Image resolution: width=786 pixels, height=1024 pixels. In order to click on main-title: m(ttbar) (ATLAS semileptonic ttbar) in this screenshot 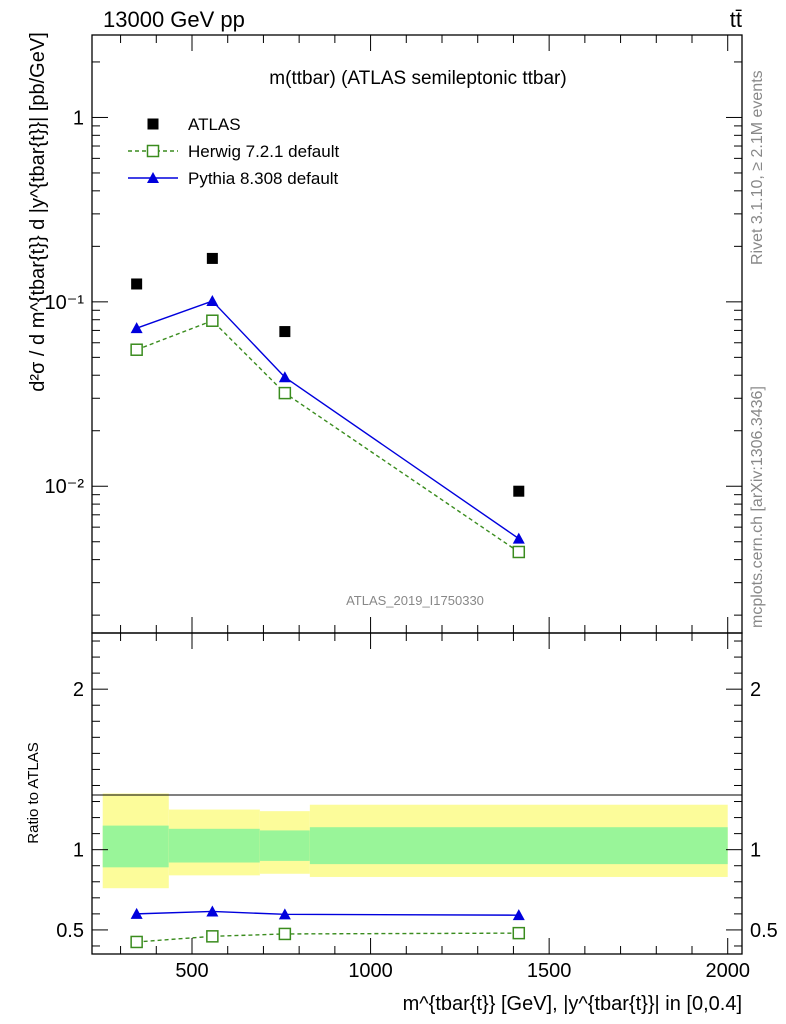, I will do `click(417, 78)`.